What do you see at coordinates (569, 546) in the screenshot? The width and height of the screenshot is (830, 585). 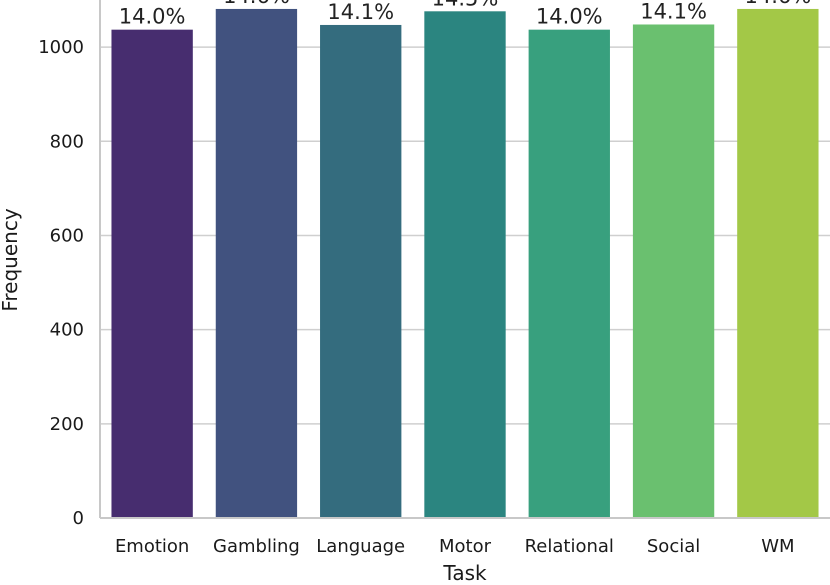 I see `x-tick-label: Relational` at bounding box center [569, 546].